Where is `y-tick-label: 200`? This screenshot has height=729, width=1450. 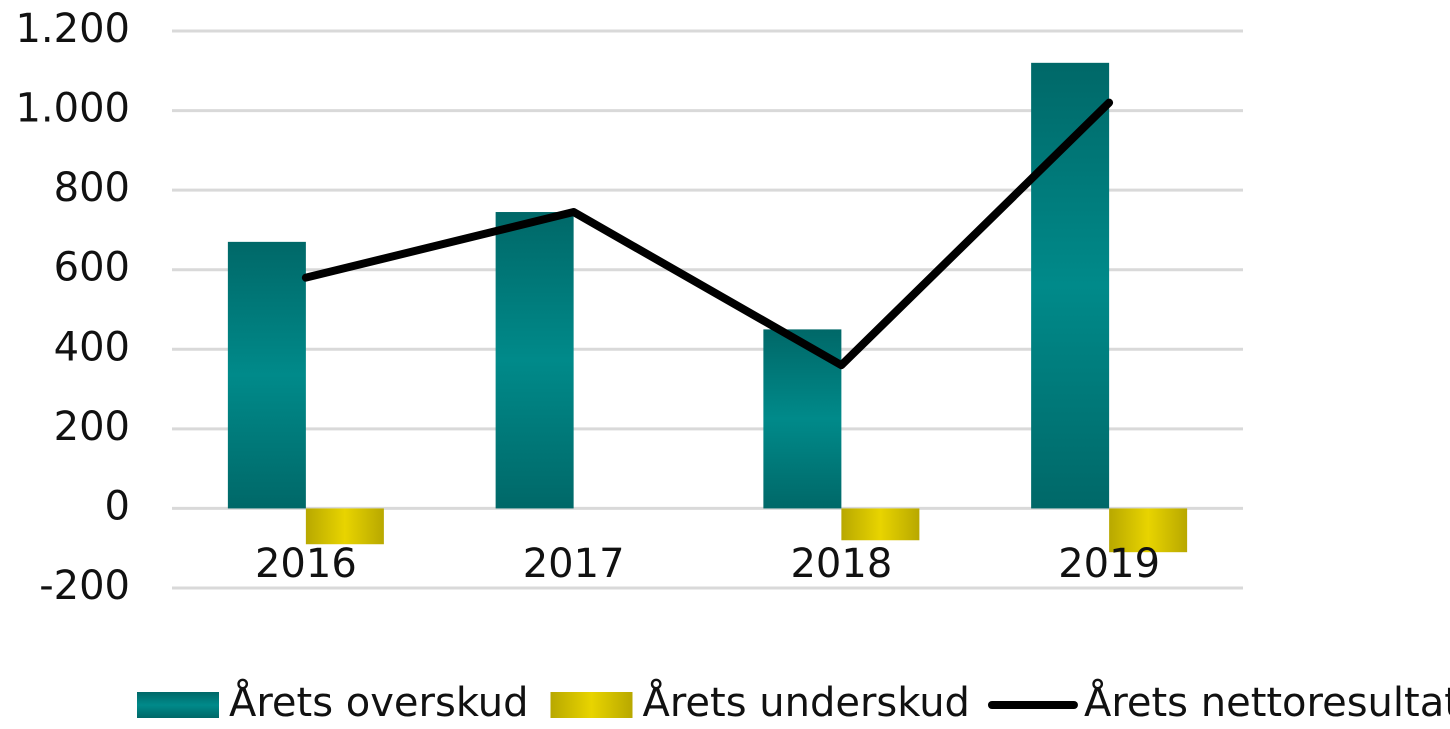
y-tick-label: 200 is located at coordinates (92, 427).